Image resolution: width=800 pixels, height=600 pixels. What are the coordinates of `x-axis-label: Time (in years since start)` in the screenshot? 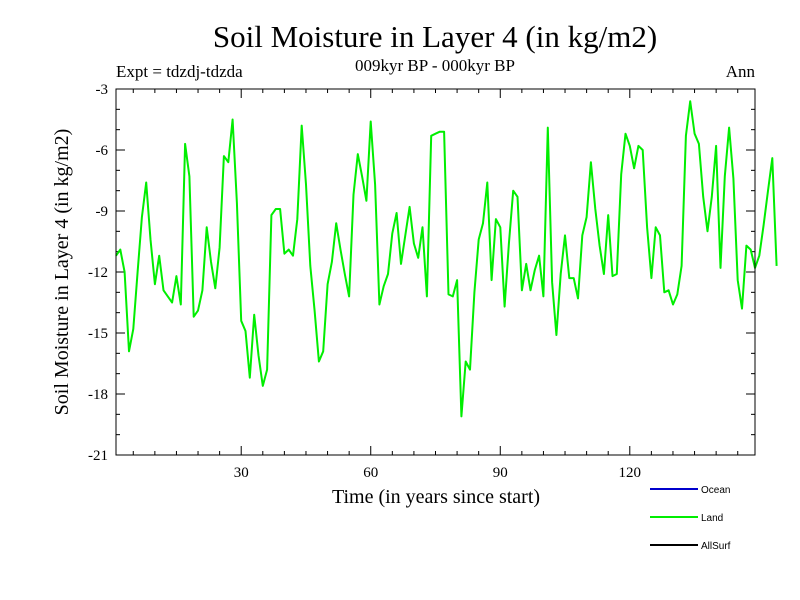 It's located at (436, 497).